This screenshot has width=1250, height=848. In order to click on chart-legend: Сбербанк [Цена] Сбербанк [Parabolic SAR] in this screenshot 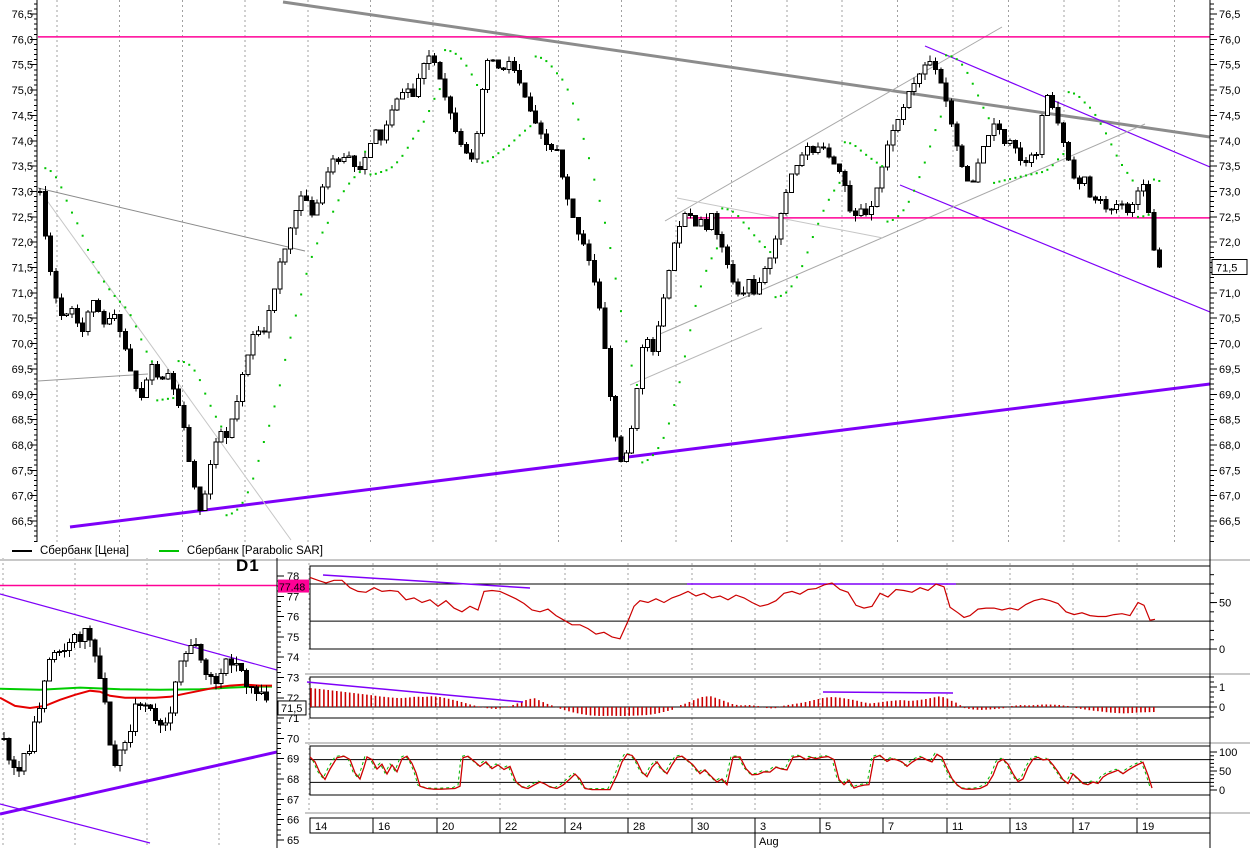, I will do `click(182, 550)`.